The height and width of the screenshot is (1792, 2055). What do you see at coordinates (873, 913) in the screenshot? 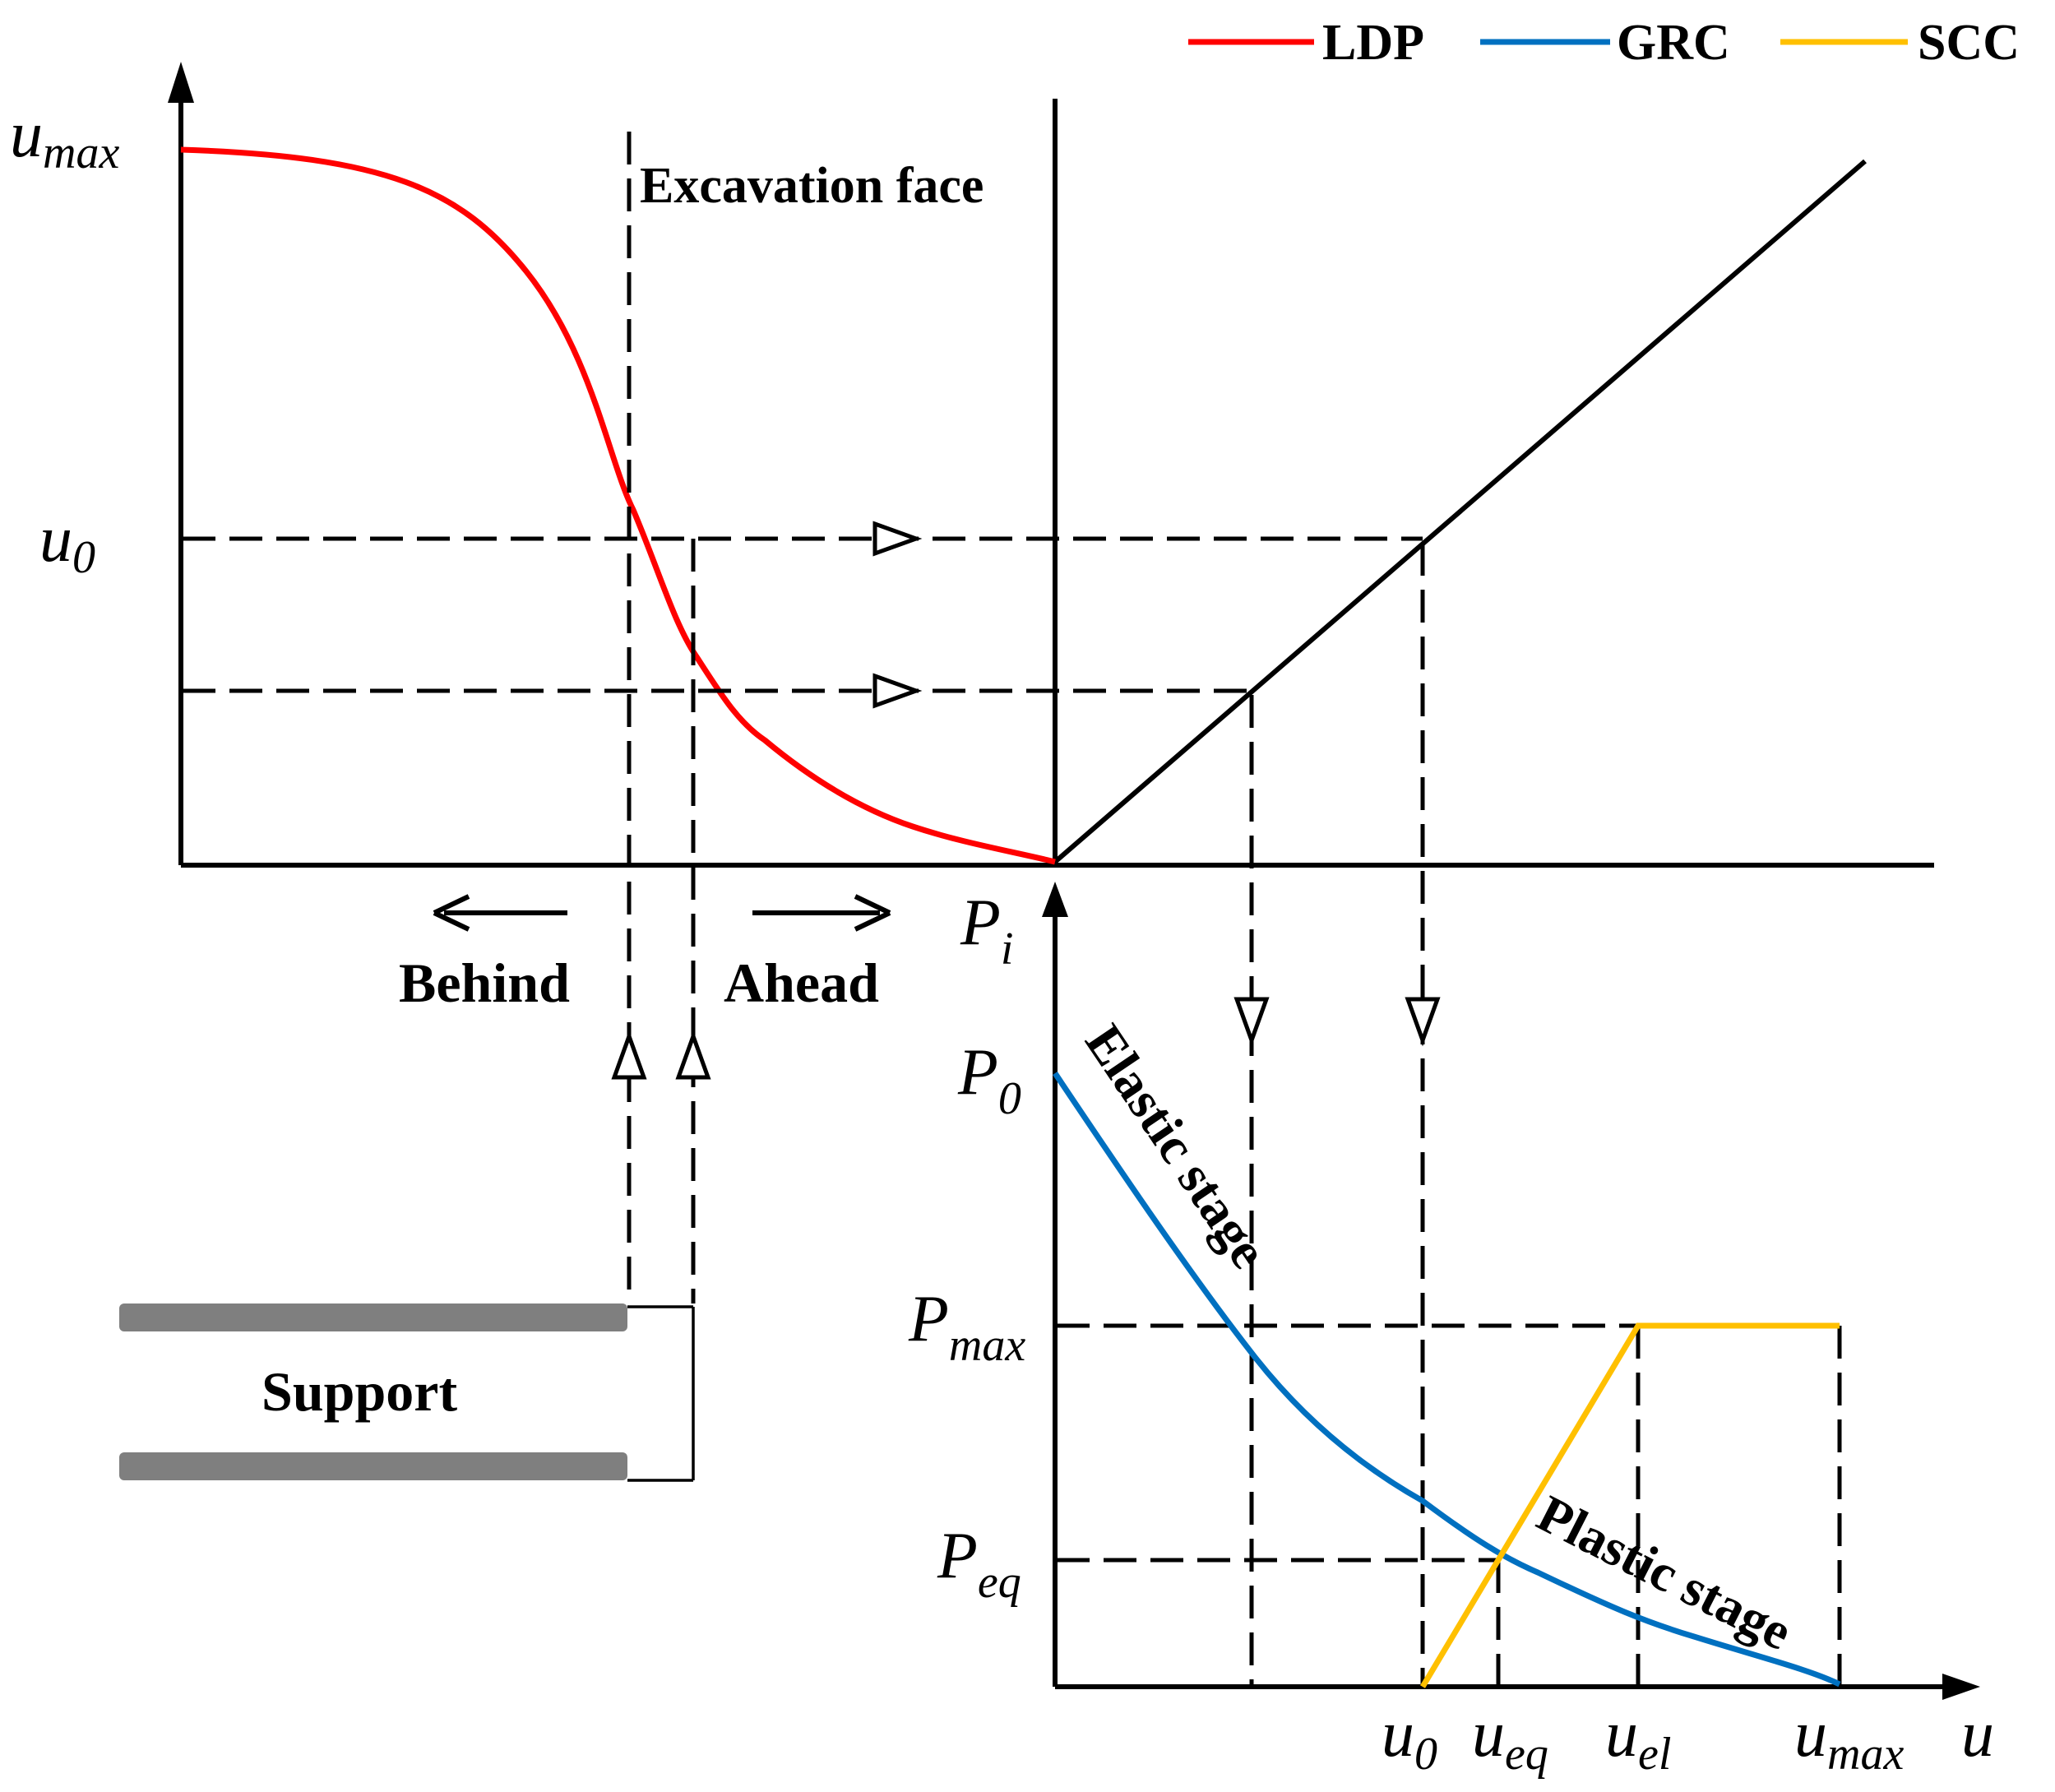
I see `ahead-arrowhead` at bounding box center [873, 913].